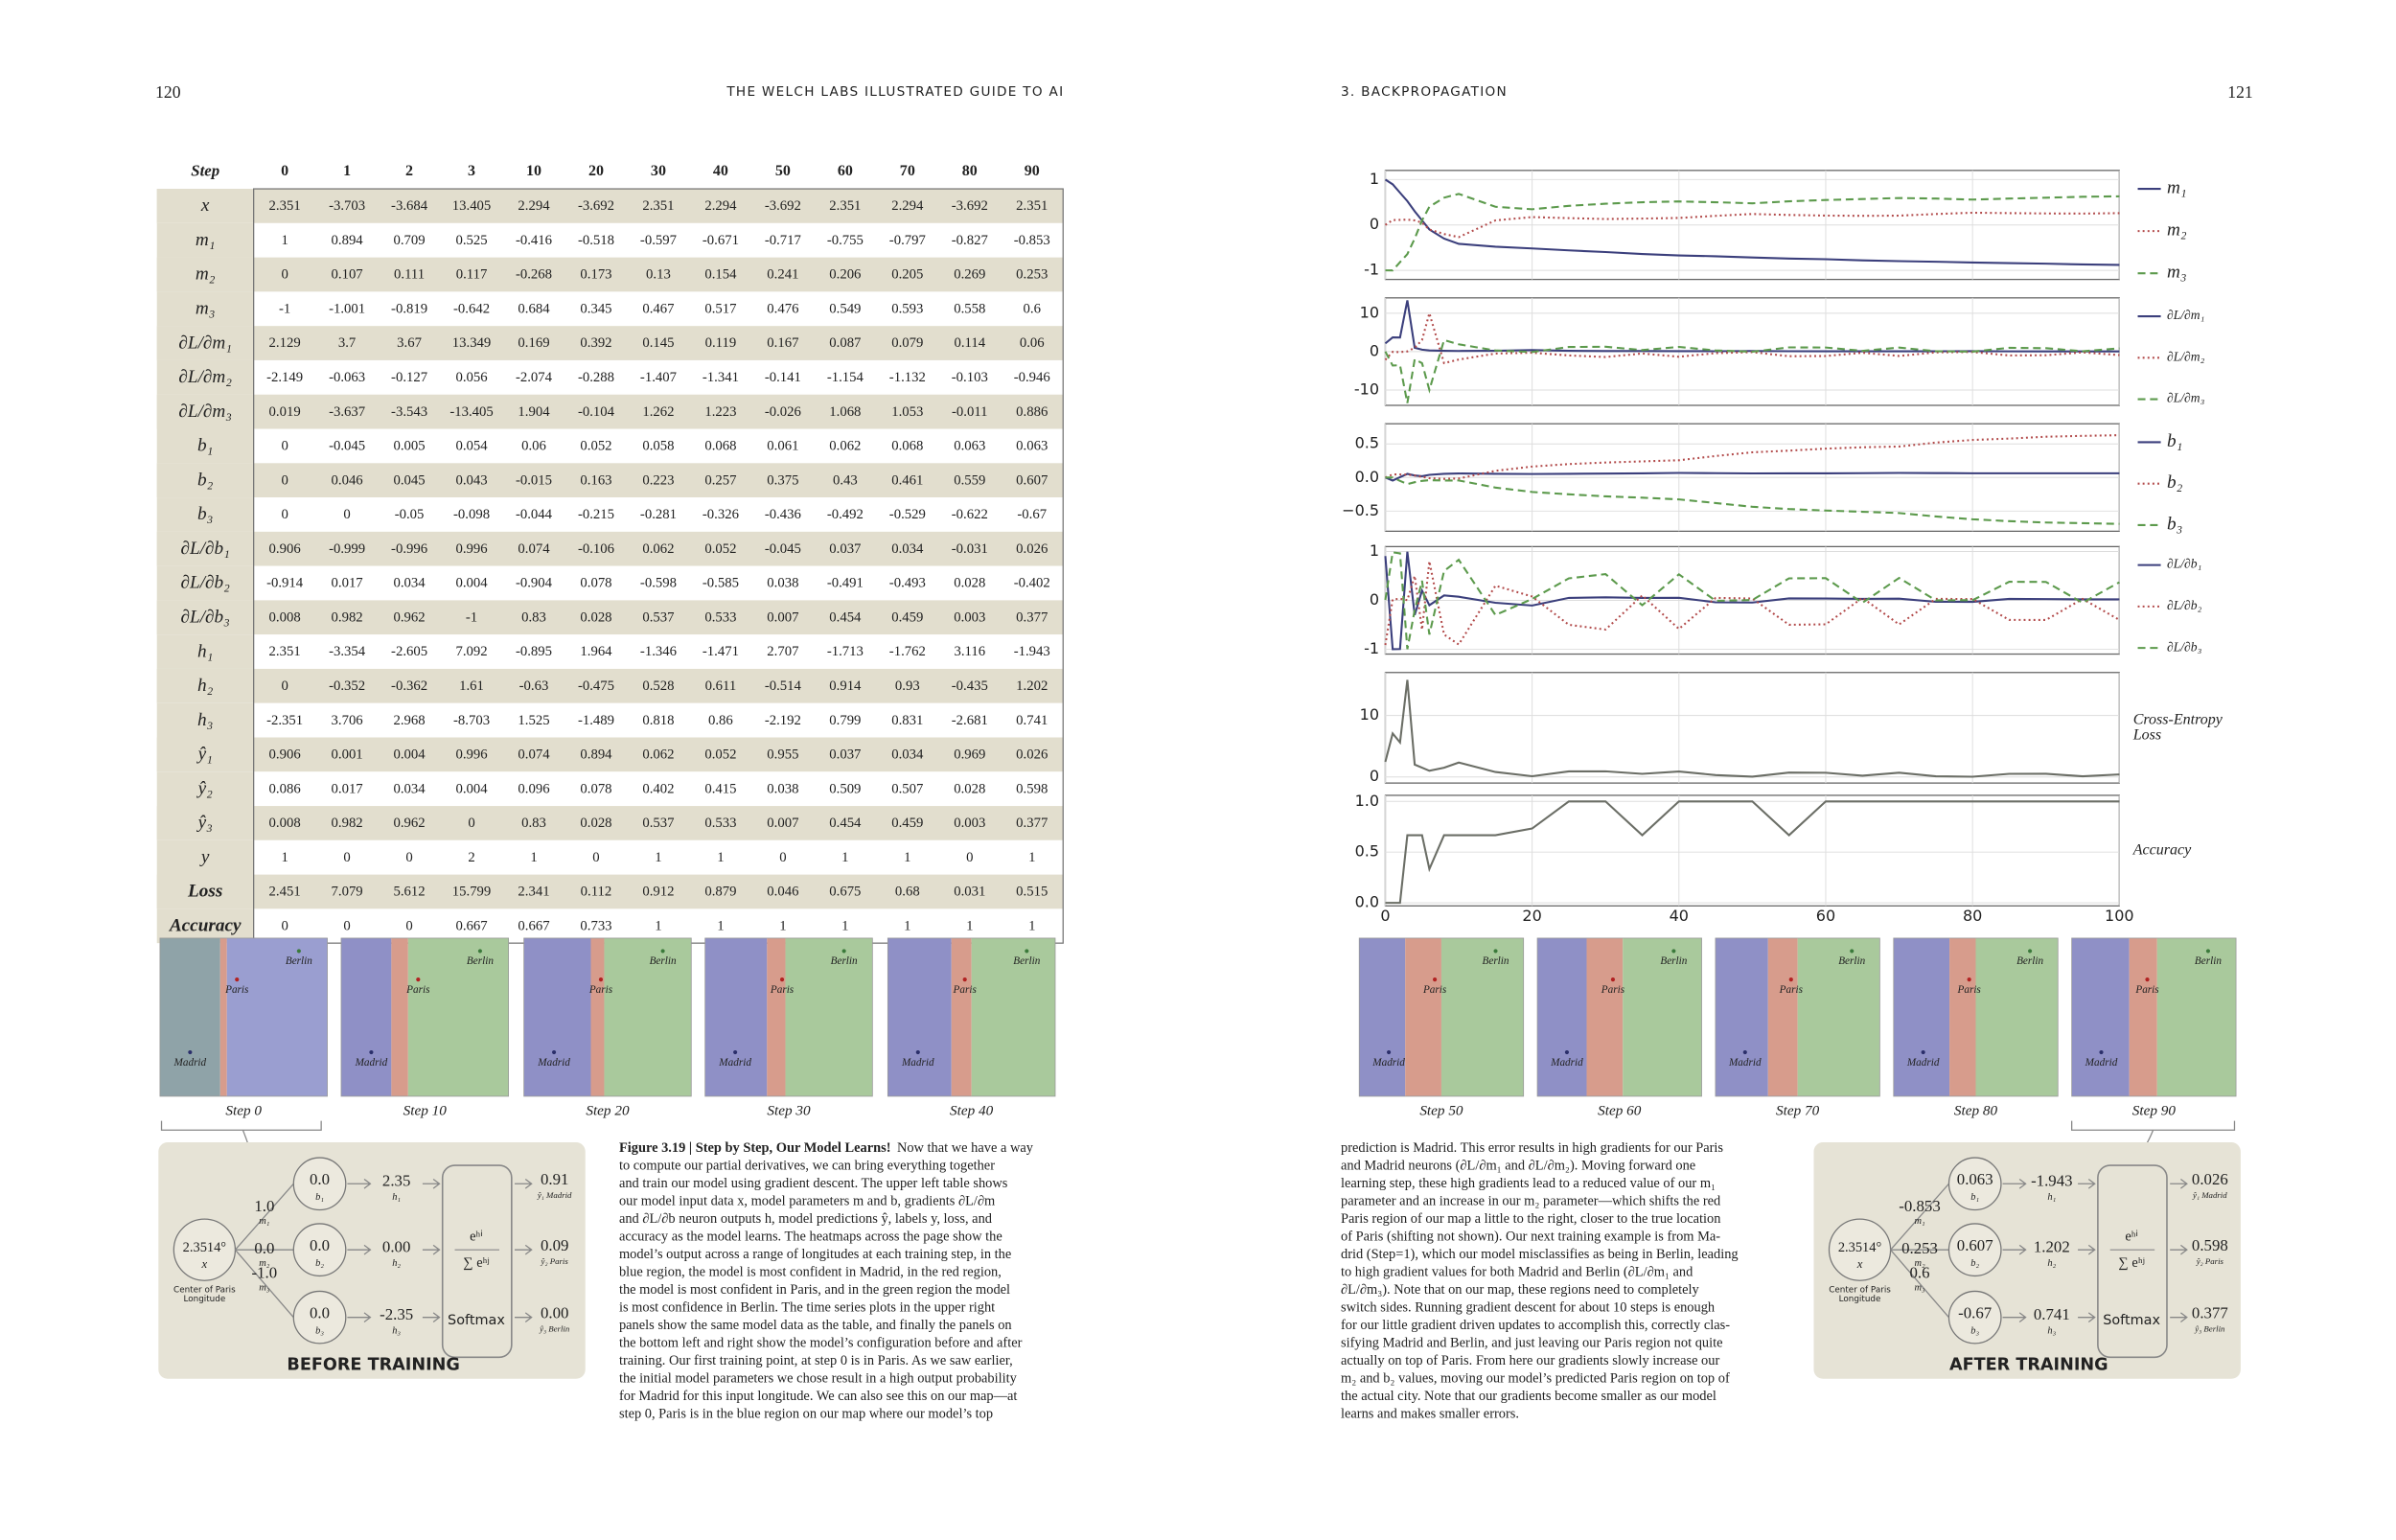 The height and width of the screenshot is (1540, 2396). I want to click on page-number: 120, so click(168, 92).